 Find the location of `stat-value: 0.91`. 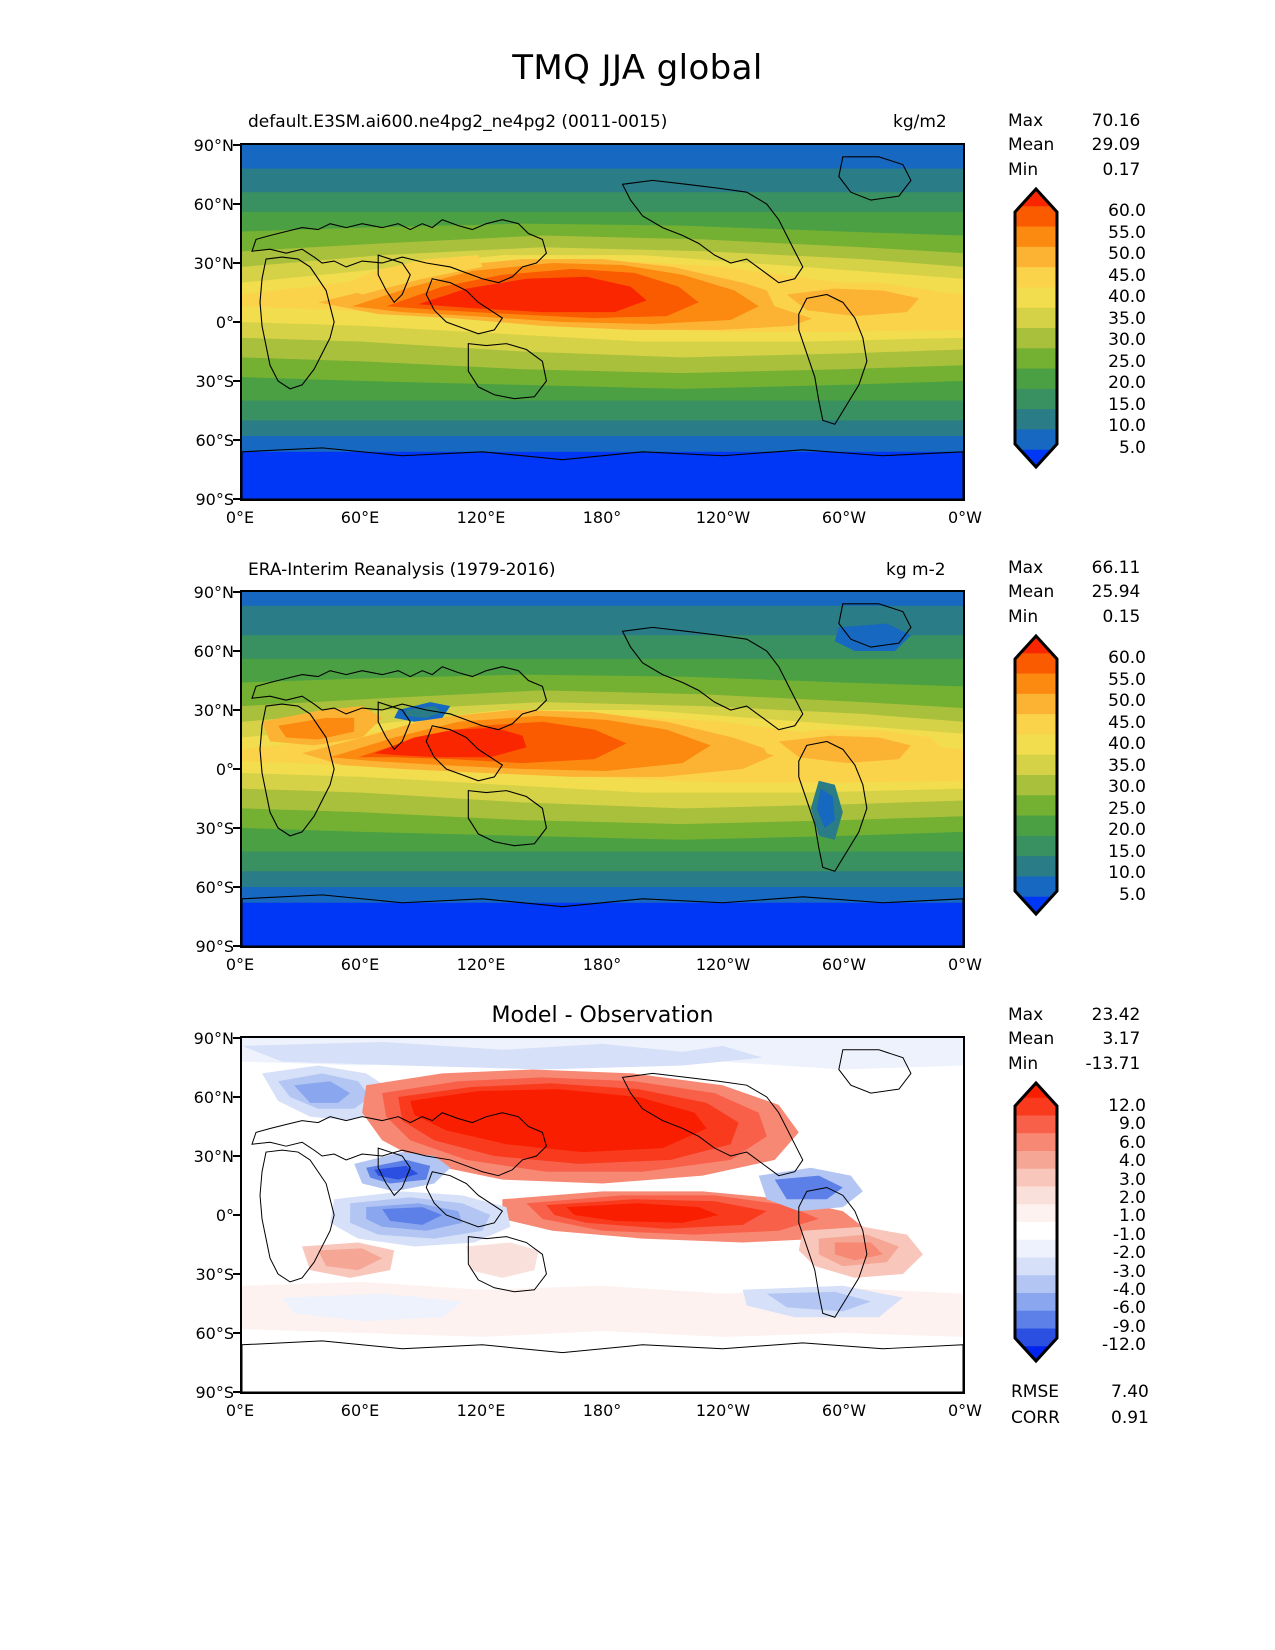

stat-value: 0.91 is located at coordinates (1130, 1418).